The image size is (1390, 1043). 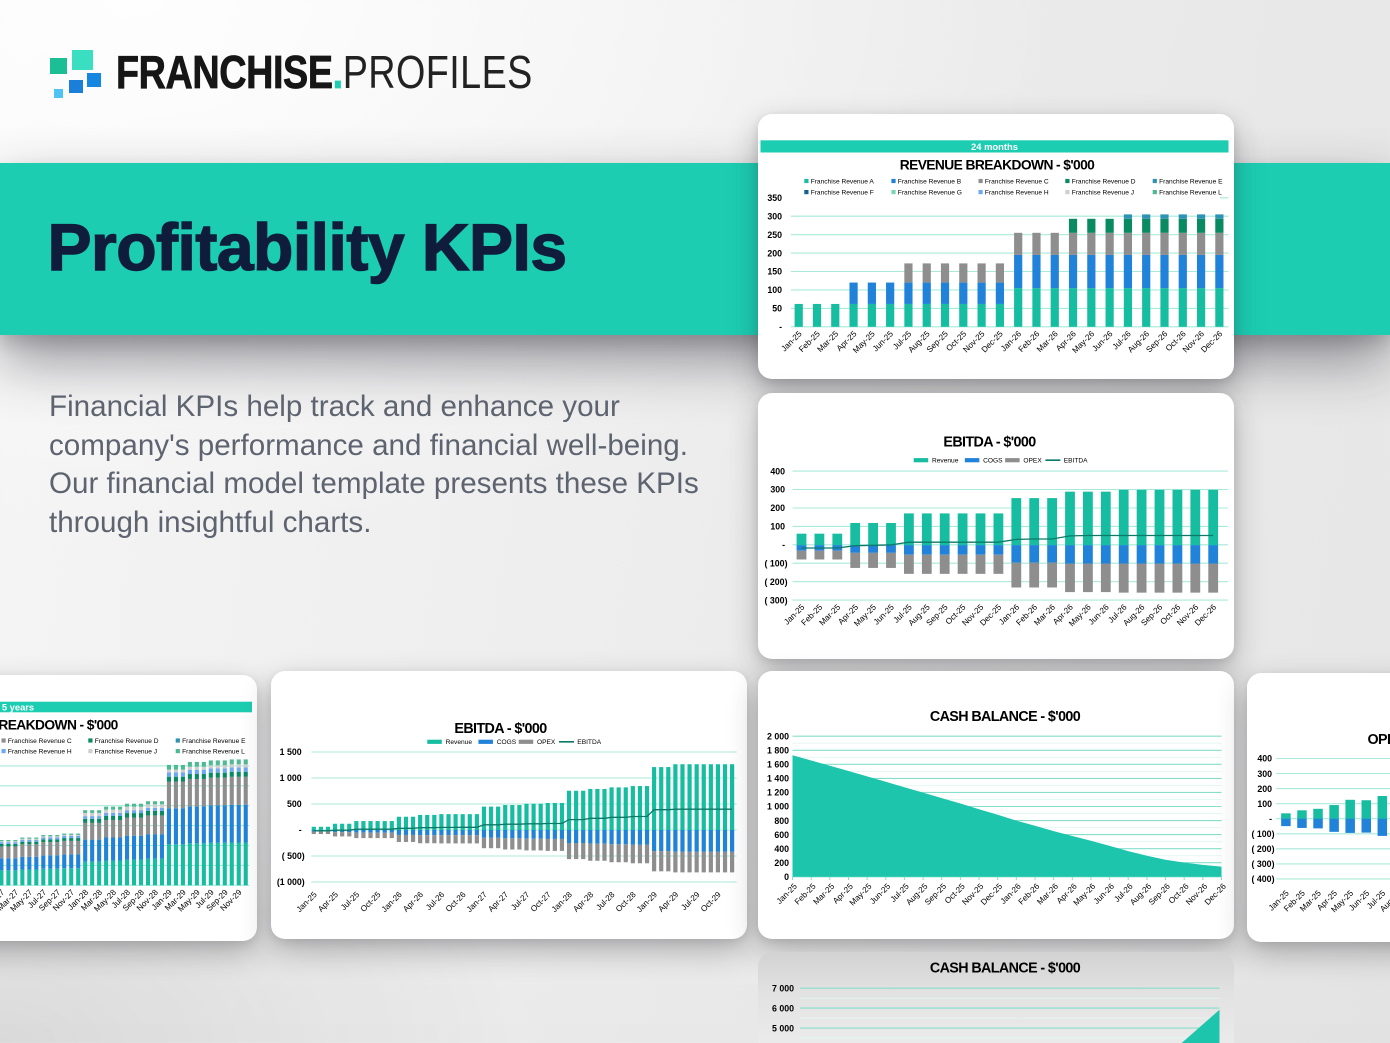 I want to click on svg-text: 6 000, so click(x=782, y=1008).